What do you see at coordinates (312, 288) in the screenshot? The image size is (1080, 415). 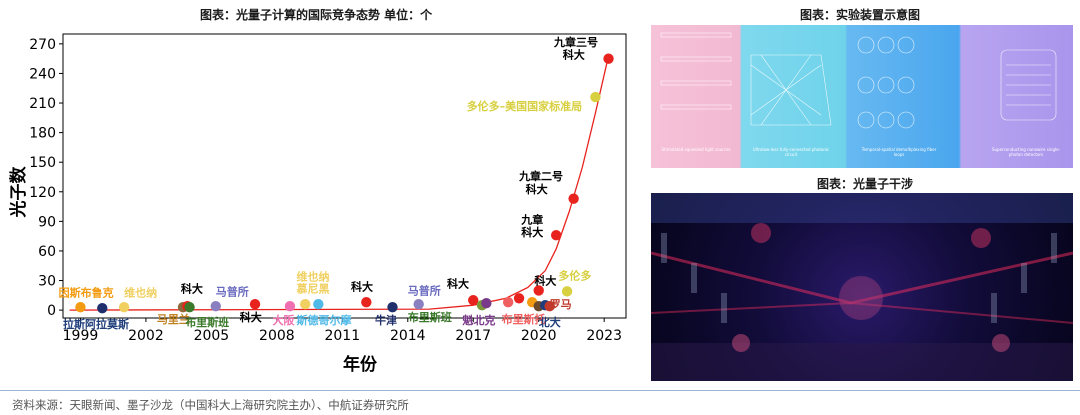 I see `point-annotation: 慕尼黑` at bounding box center [312, 288].